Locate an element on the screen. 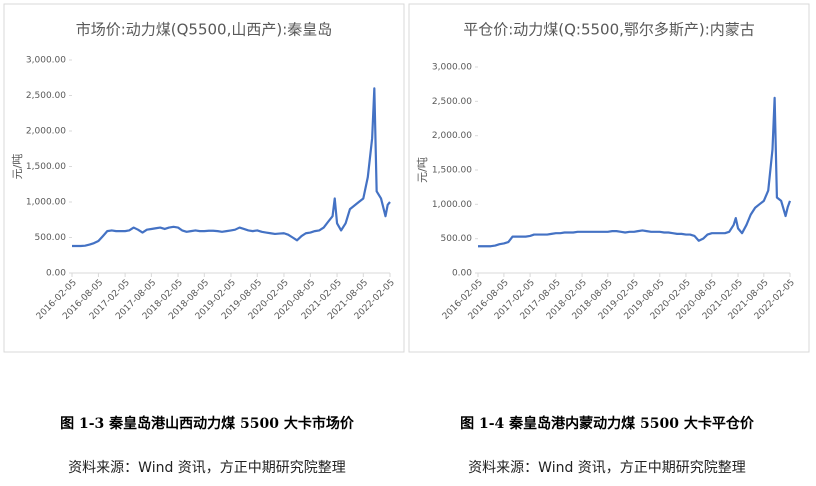 The width and height of the screenshot is (816, 486). chart-title: 市场价:动力煤(Q5500,山西产):秦皇岛 is located at coordinates (204, 30).